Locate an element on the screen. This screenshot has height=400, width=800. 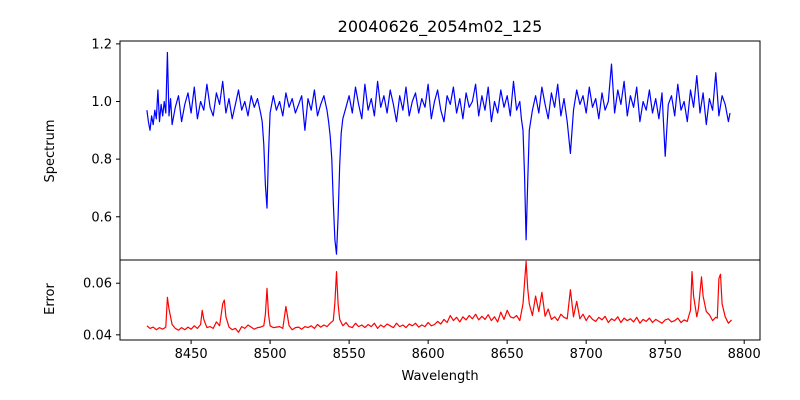
spectrum-y-tick-label: 0.8 is located at coordinates (101, 160).